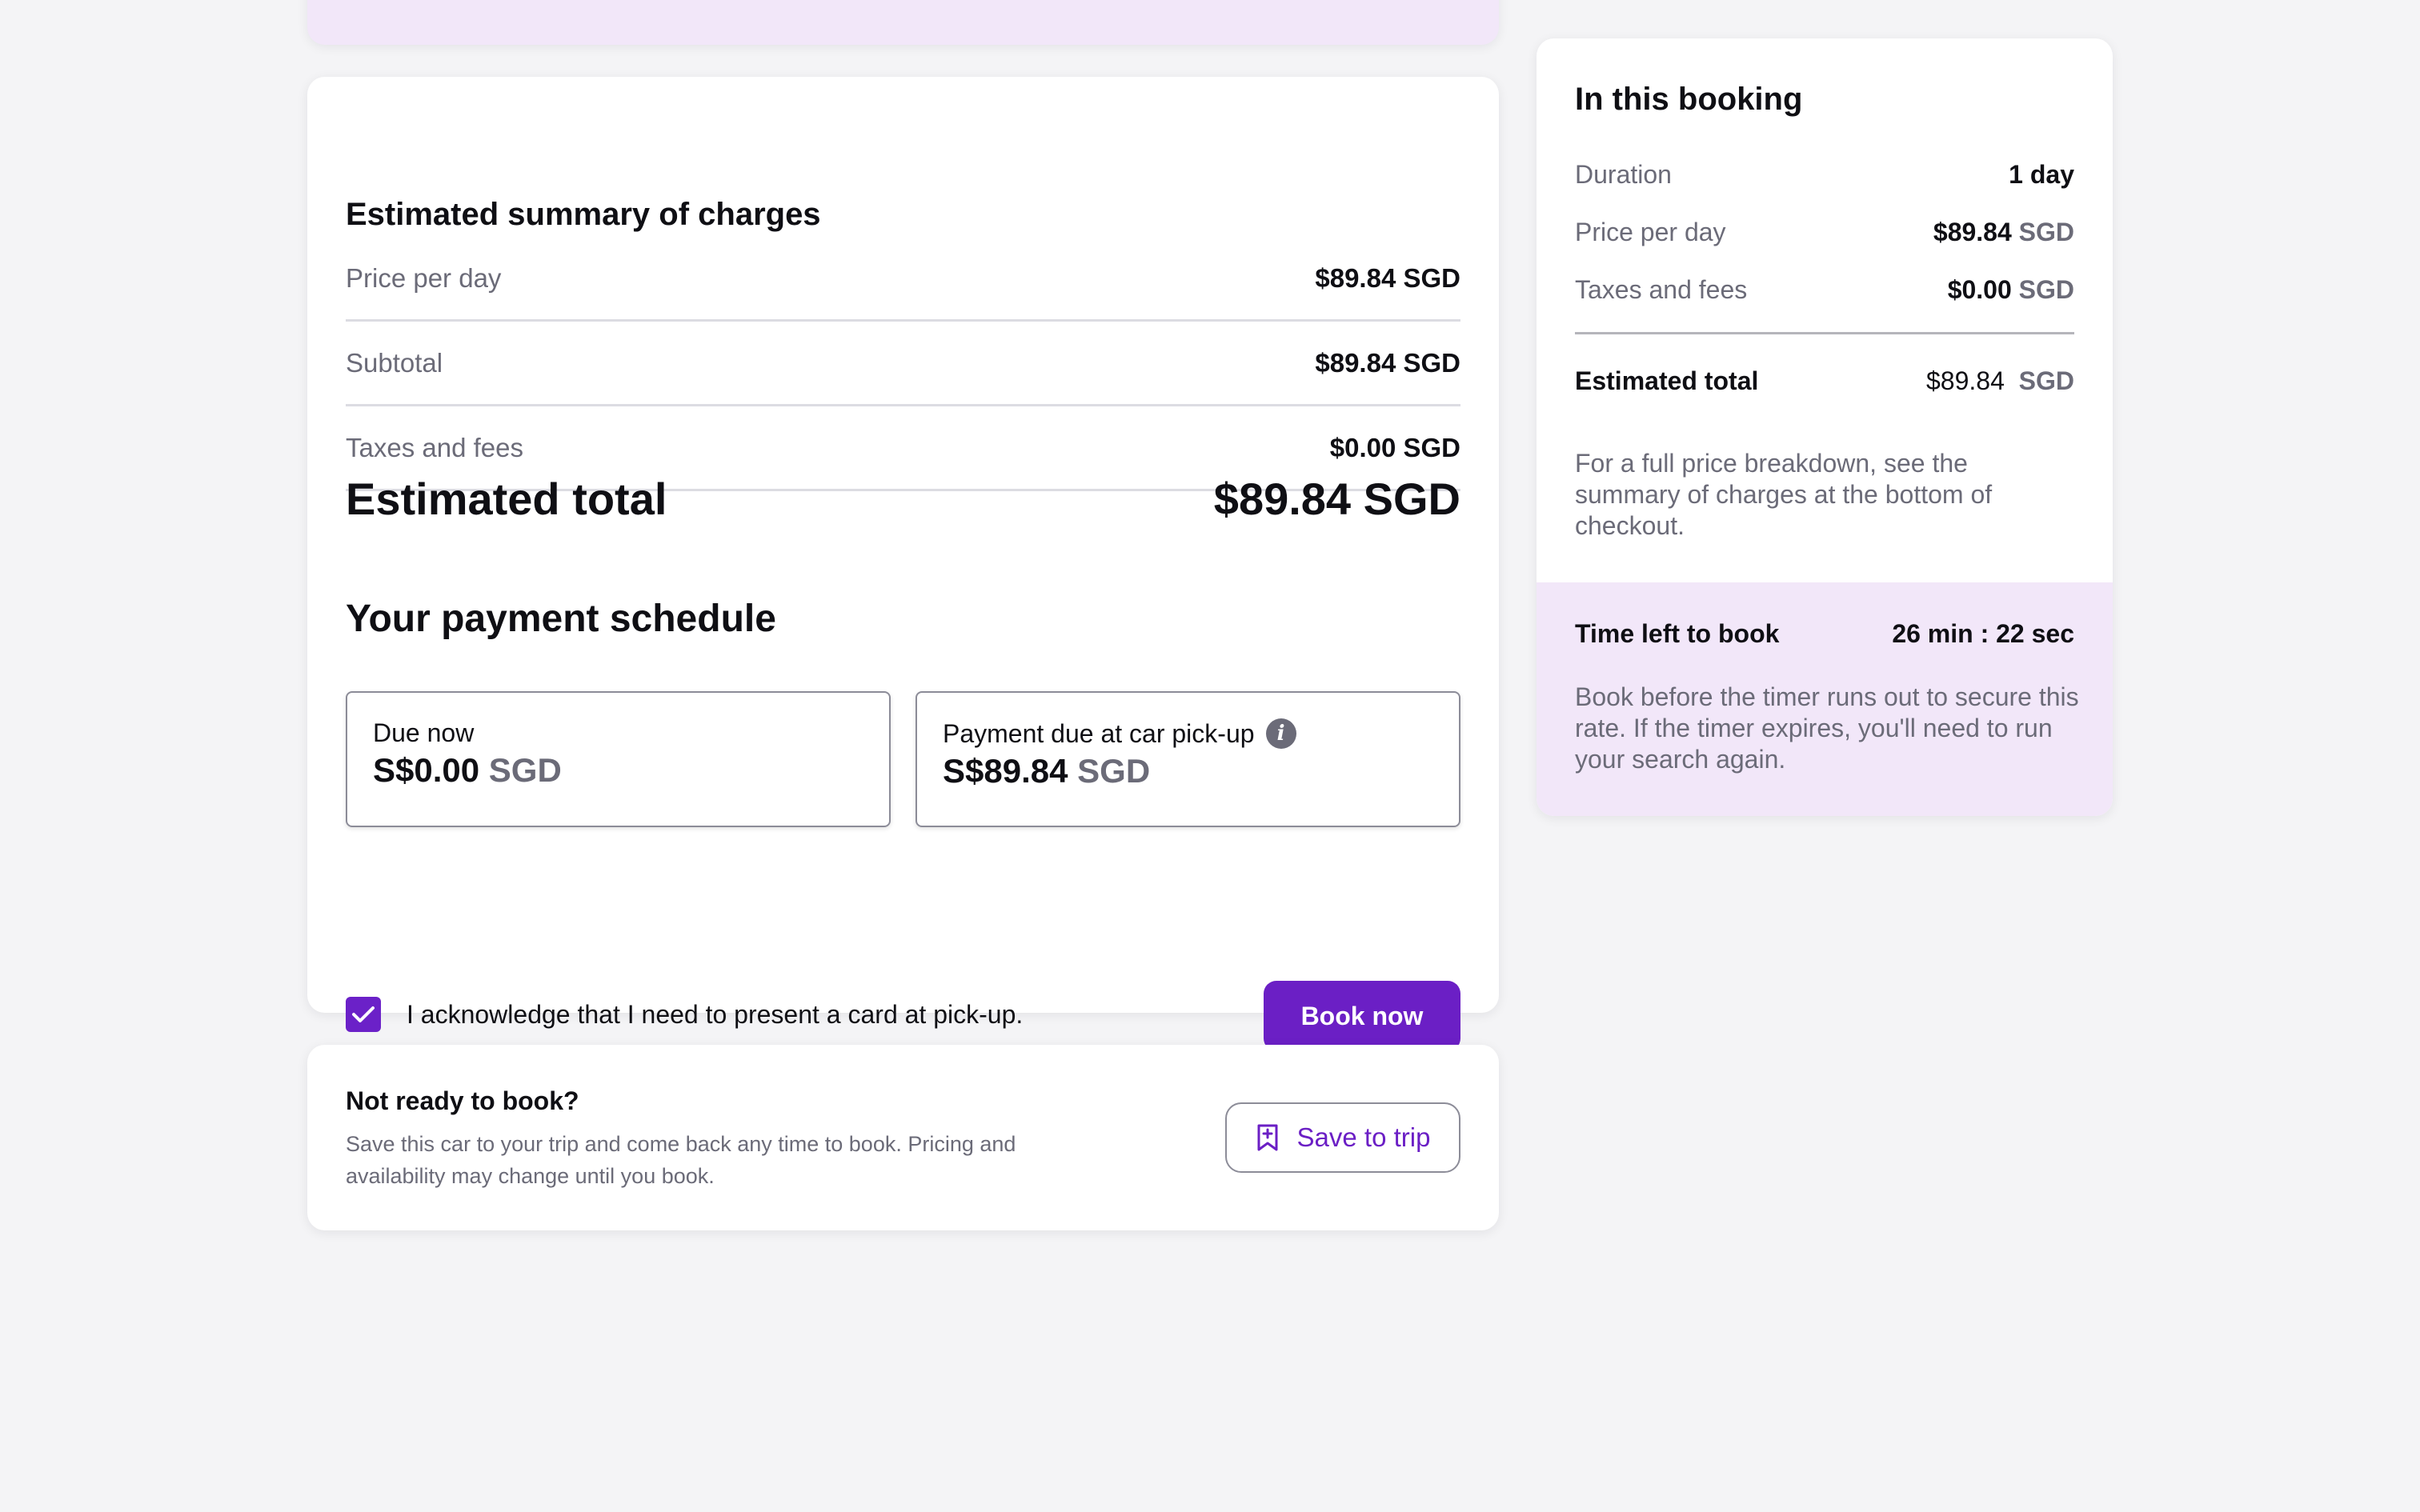 This screenshot has width=2420, height=1512. I want to click on due-pickup-label-row: Payment due at car pick-up i, so click(1188, 733).